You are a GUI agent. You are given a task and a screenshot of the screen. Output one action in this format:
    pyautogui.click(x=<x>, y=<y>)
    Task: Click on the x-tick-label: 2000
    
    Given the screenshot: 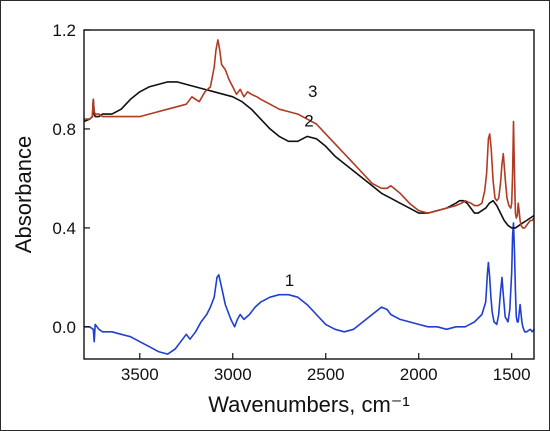 What is the action you would take?
    pyautogui.click(x=419, y=374)
    